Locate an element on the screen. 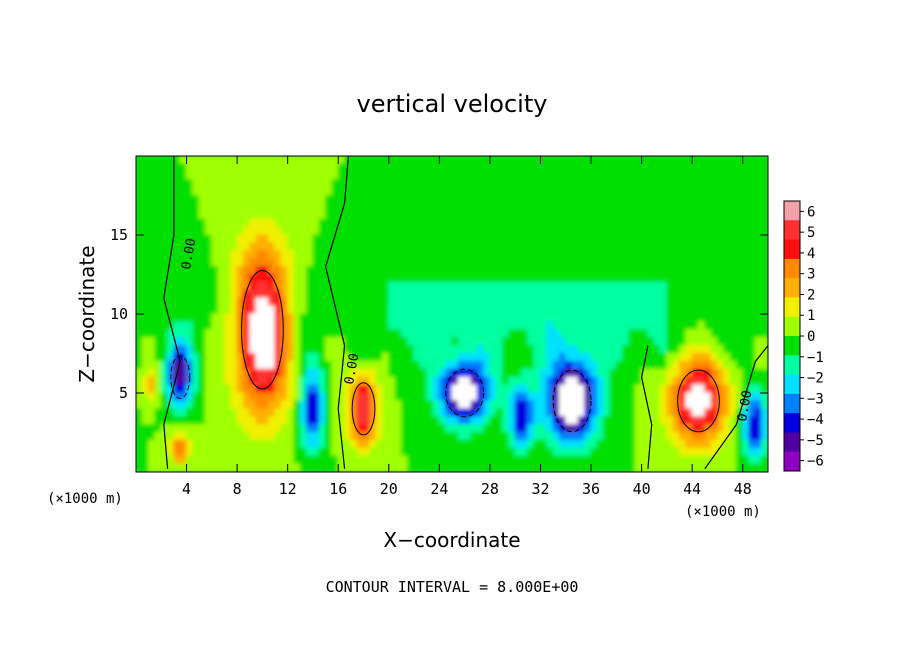  colorbar-tick-label: −2 is located at coordinates (815, 379).